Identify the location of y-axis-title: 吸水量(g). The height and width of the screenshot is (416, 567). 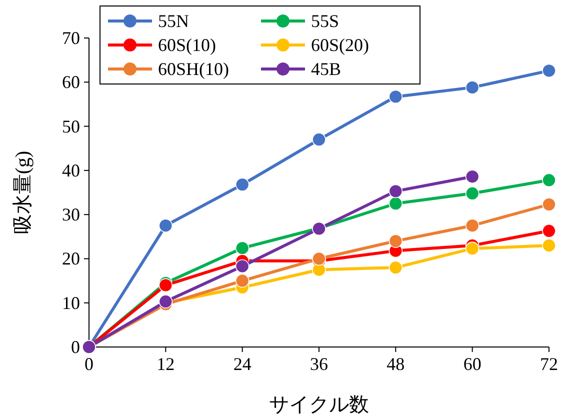
(23, 192).